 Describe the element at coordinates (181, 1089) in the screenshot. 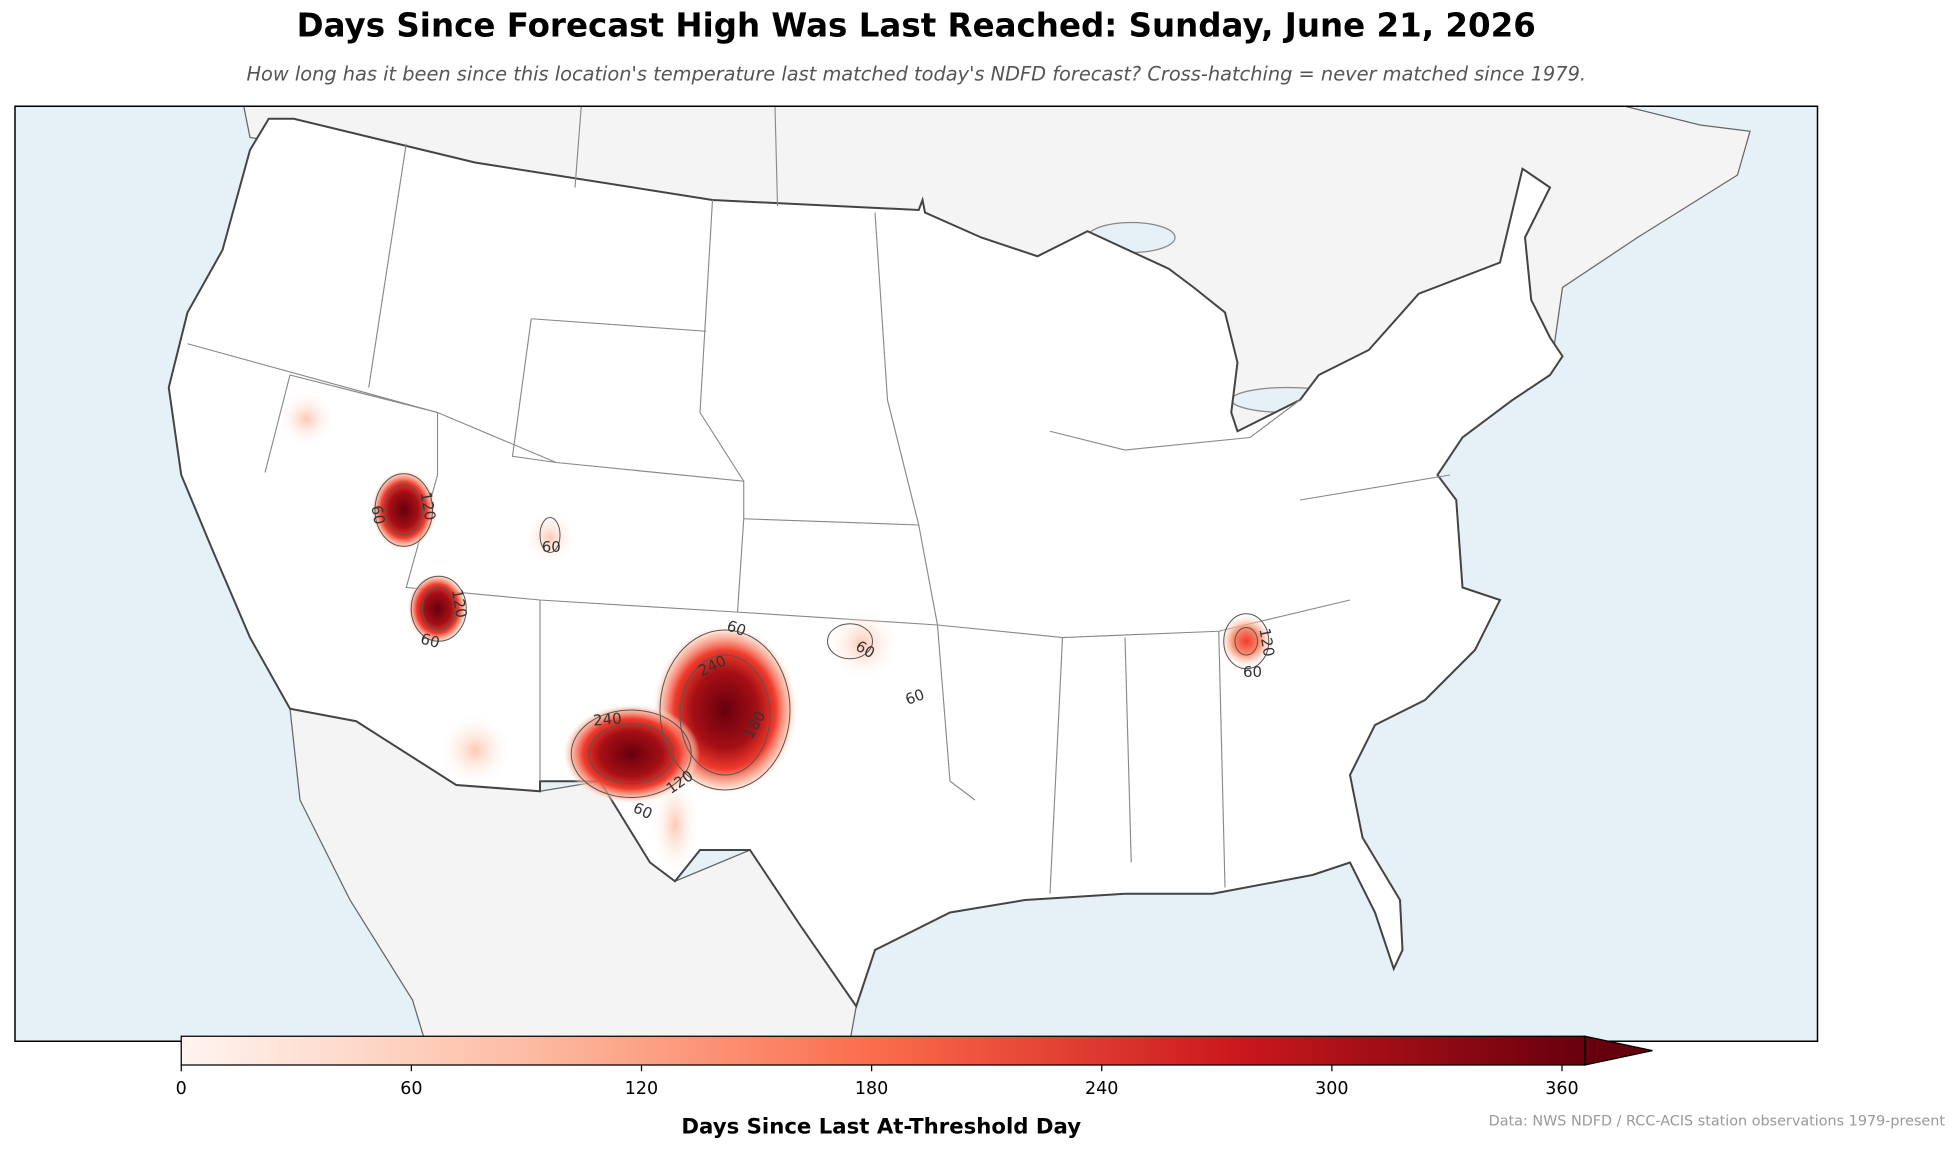

I see `colorbar-tick-label: 0` at that location.